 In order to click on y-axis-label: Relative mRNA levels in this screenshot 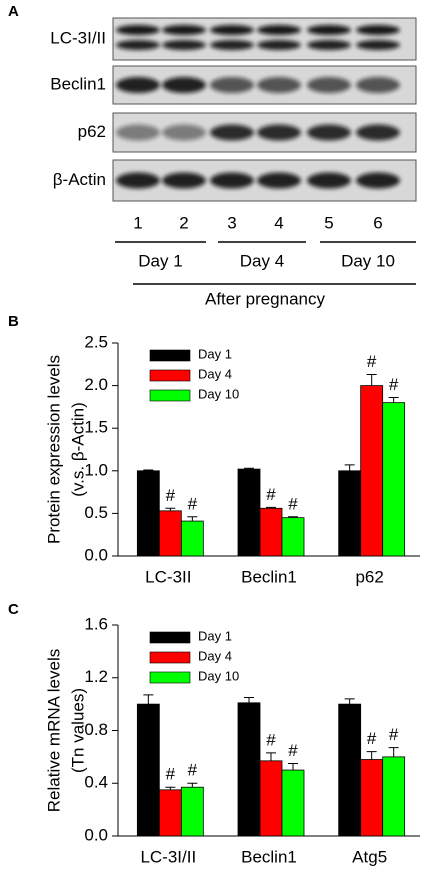, I will do `click(53, 730)`.